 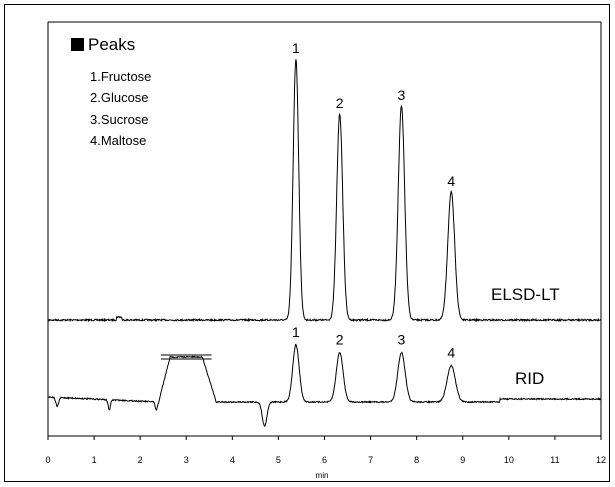 What do you see at coordinates (451, 353) in the screenshot?
I see `peak-label-rid: 4` at bounding box center [451, 353].